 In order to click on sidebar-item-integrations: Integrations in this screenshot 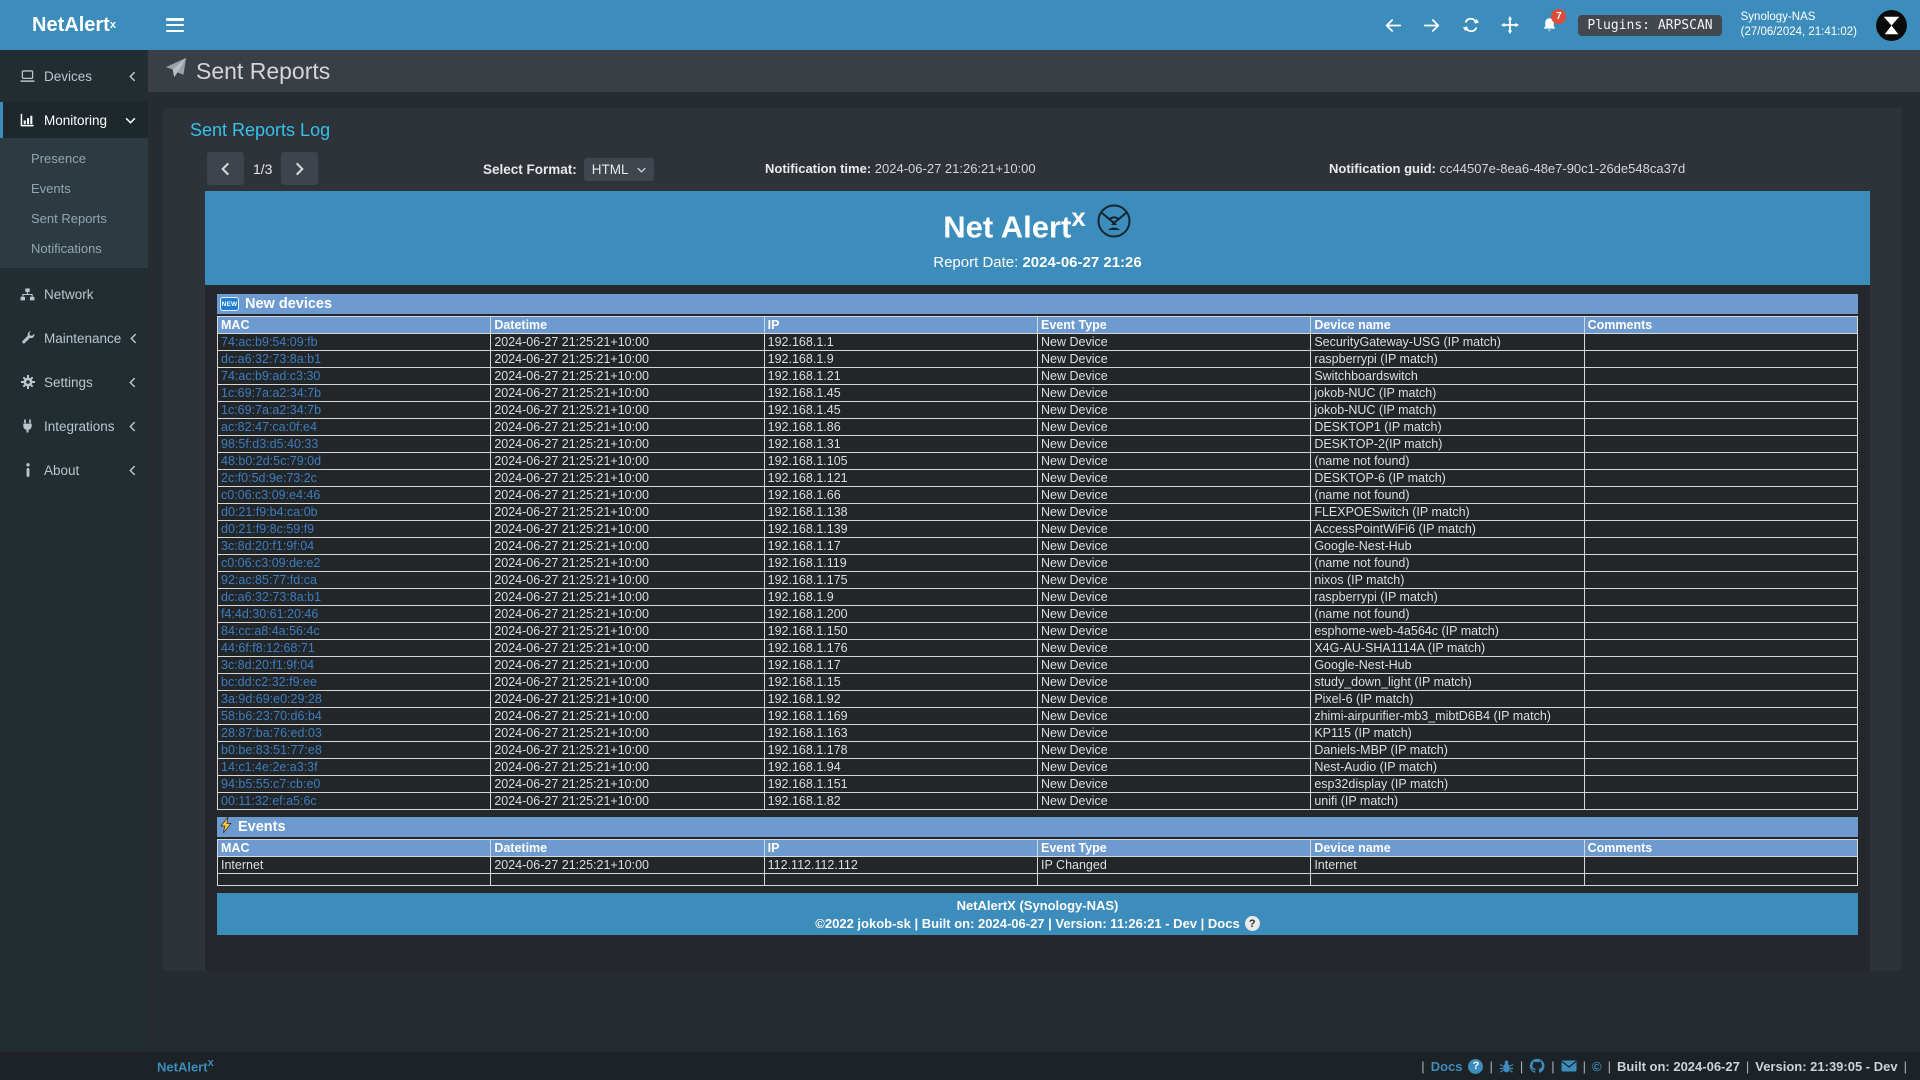, I will do `click(74, 426)`.